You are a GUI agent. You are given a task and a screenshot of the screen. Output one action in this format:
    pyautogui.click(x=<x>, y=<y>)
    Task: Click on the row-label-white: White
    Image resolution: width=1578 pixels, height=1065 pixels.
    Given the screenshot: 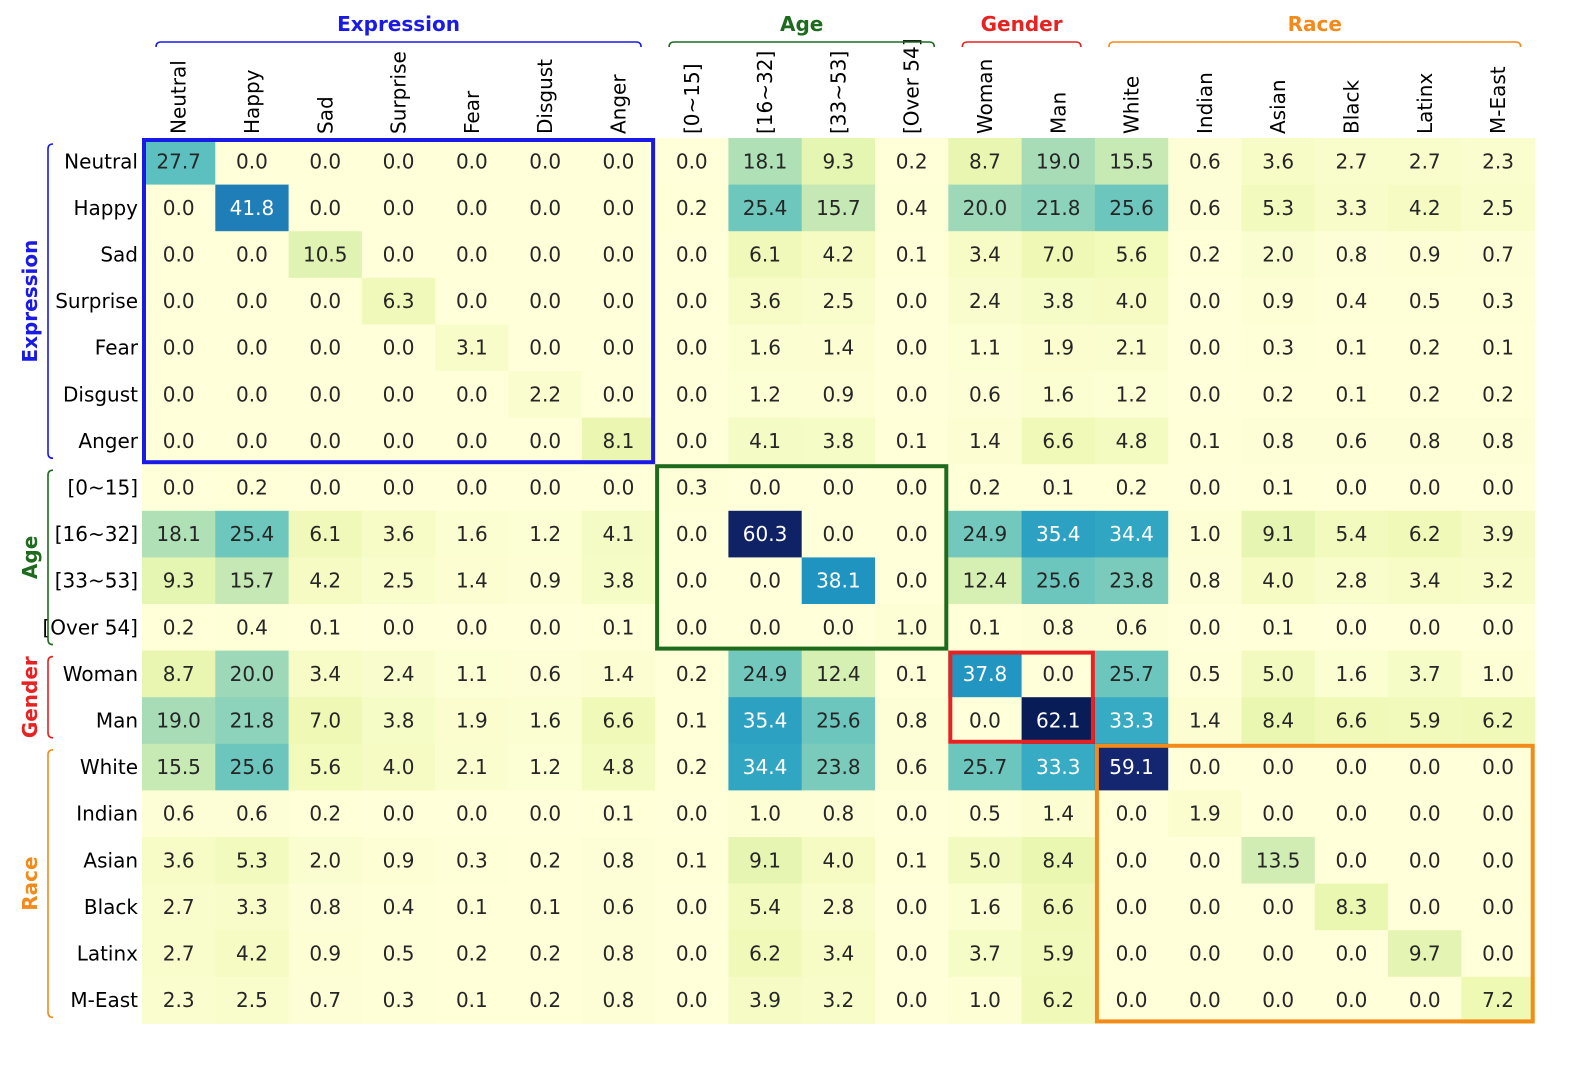 What is the action you would take?
    pyautogui.click(x=109, y=767)
    